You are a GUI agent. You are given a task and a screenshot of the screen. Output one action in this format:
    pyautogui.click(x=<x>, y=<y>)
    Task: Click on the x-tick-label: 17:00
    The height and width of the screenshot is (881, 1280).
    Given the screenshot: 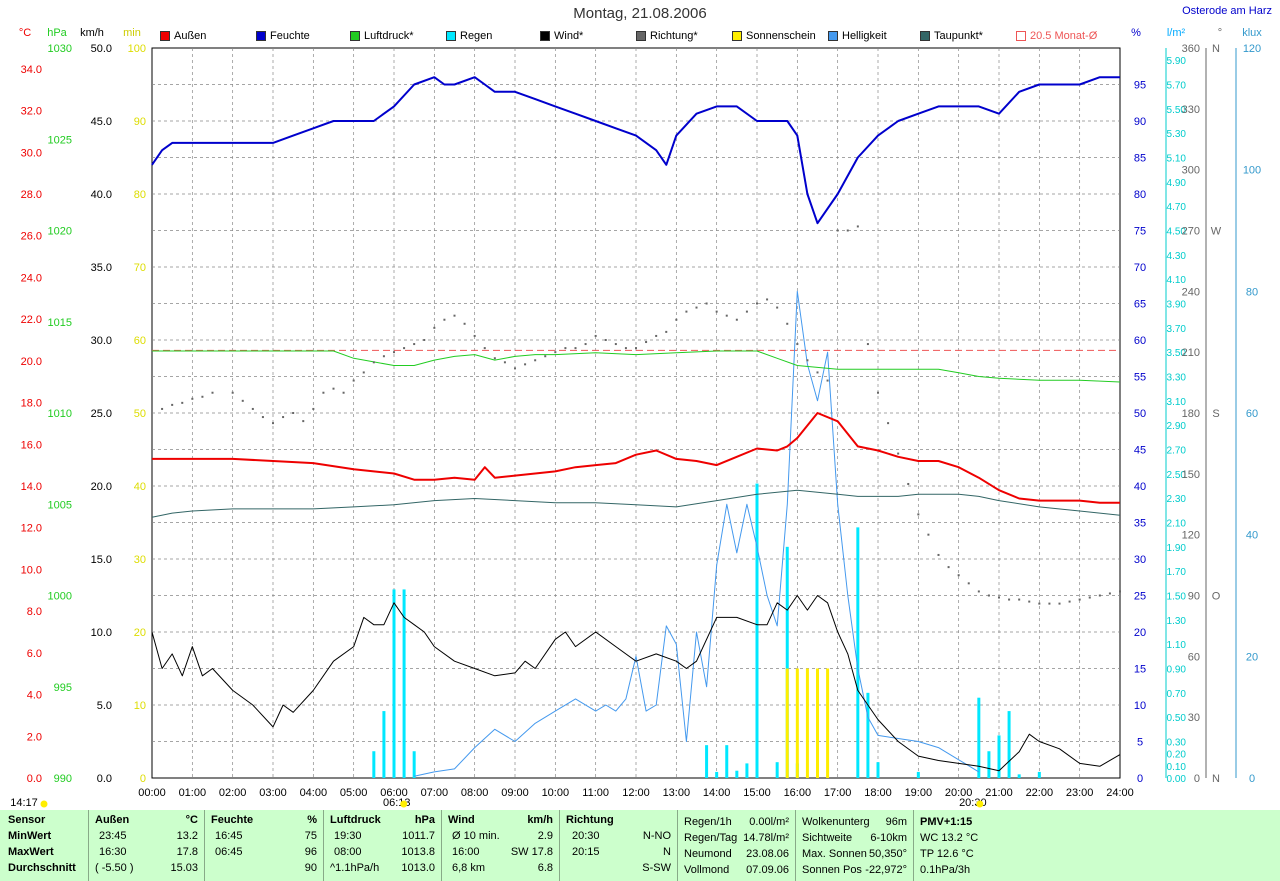 What is the action you would take?
    pyautogui.click(x=838, y=793)
    